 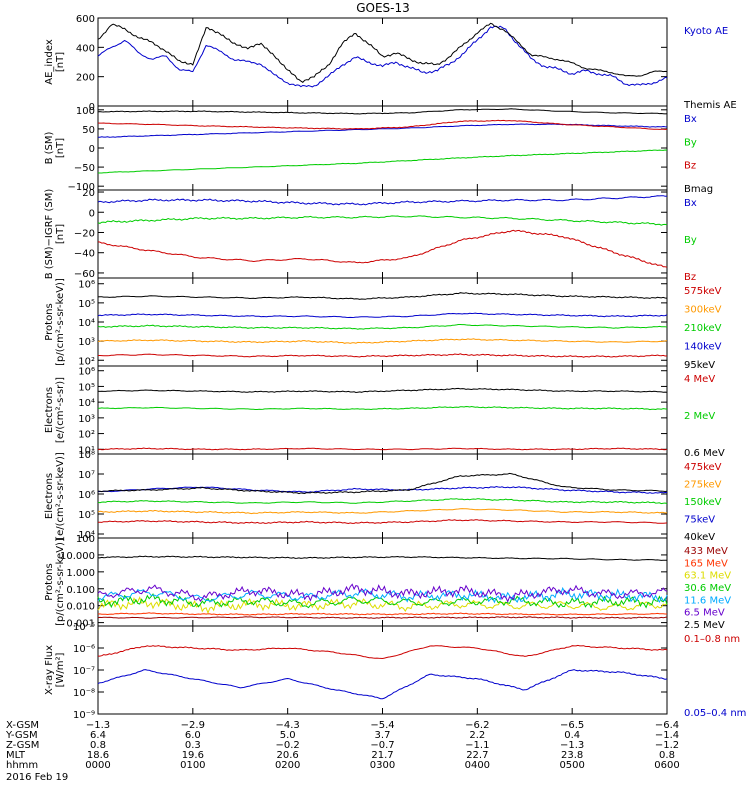 I want to click on legend-entry: 4 MeV, so click(x=699, y=379).